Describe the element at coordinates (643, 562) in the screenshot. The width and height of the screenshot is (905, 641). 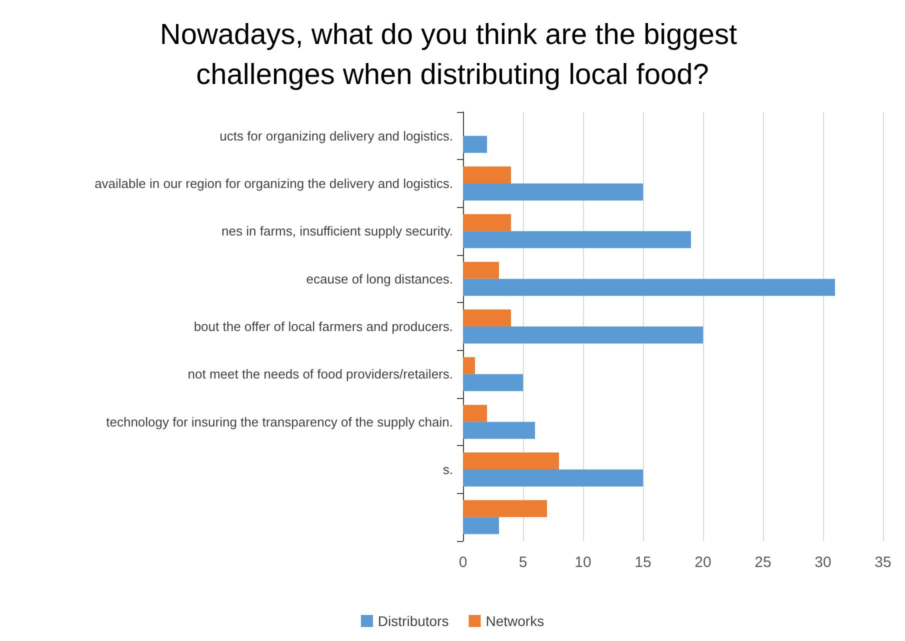
I see `x-tick-label: 15` at that location.